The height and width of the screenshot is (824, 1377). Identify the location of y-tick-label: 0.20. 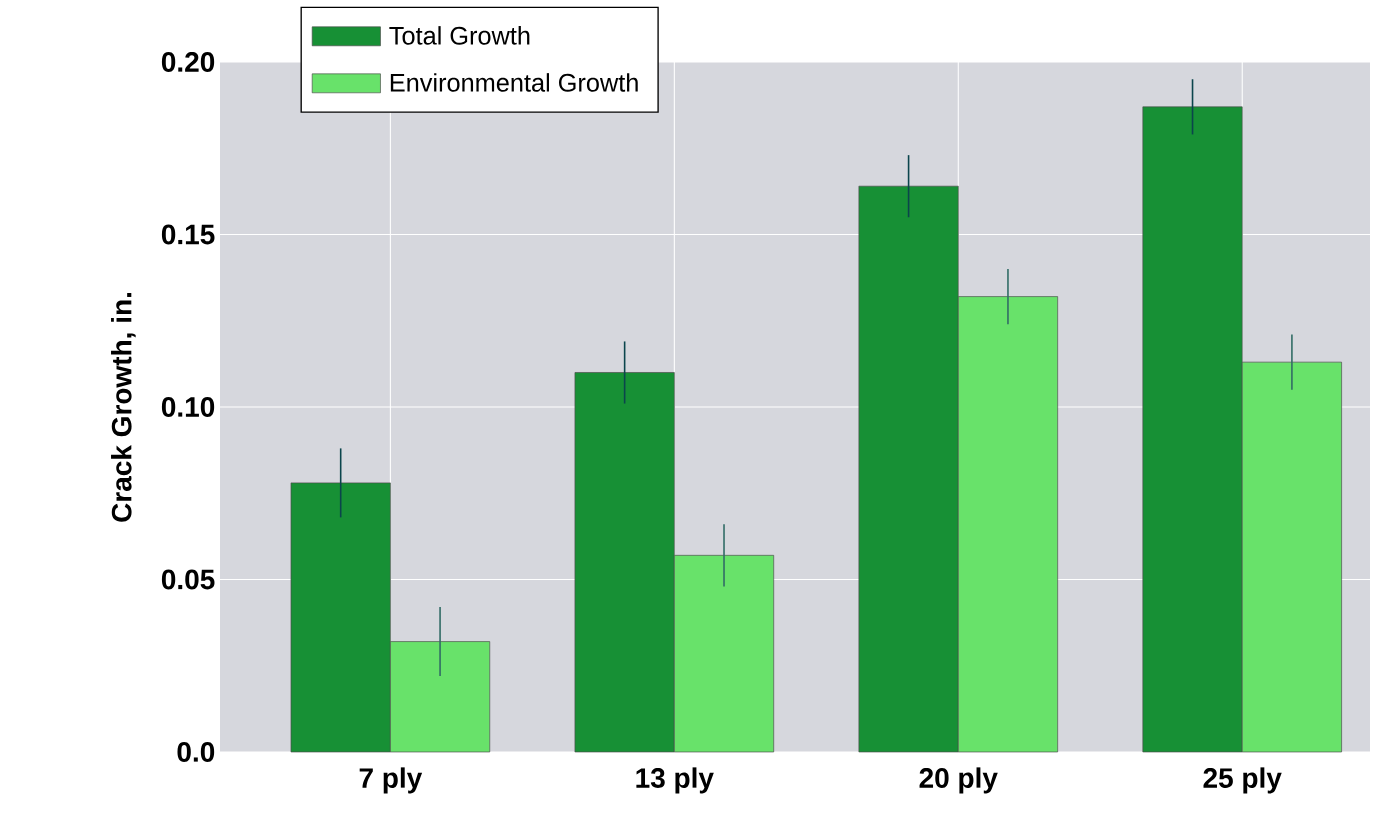
(188, 62).